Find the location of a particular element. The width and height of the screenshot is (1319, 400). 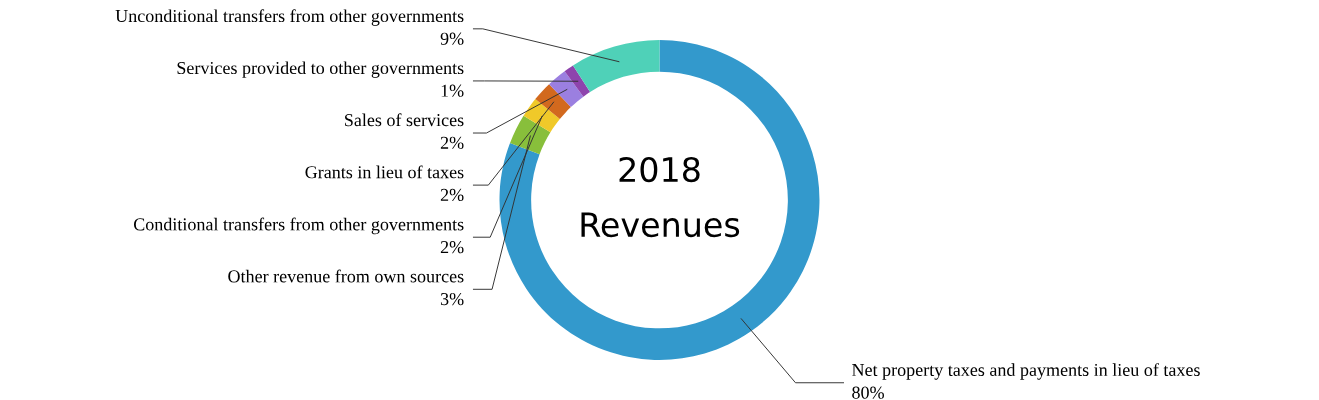

slice-label: Other revenue from own sources is located at coordinates (346, 276).